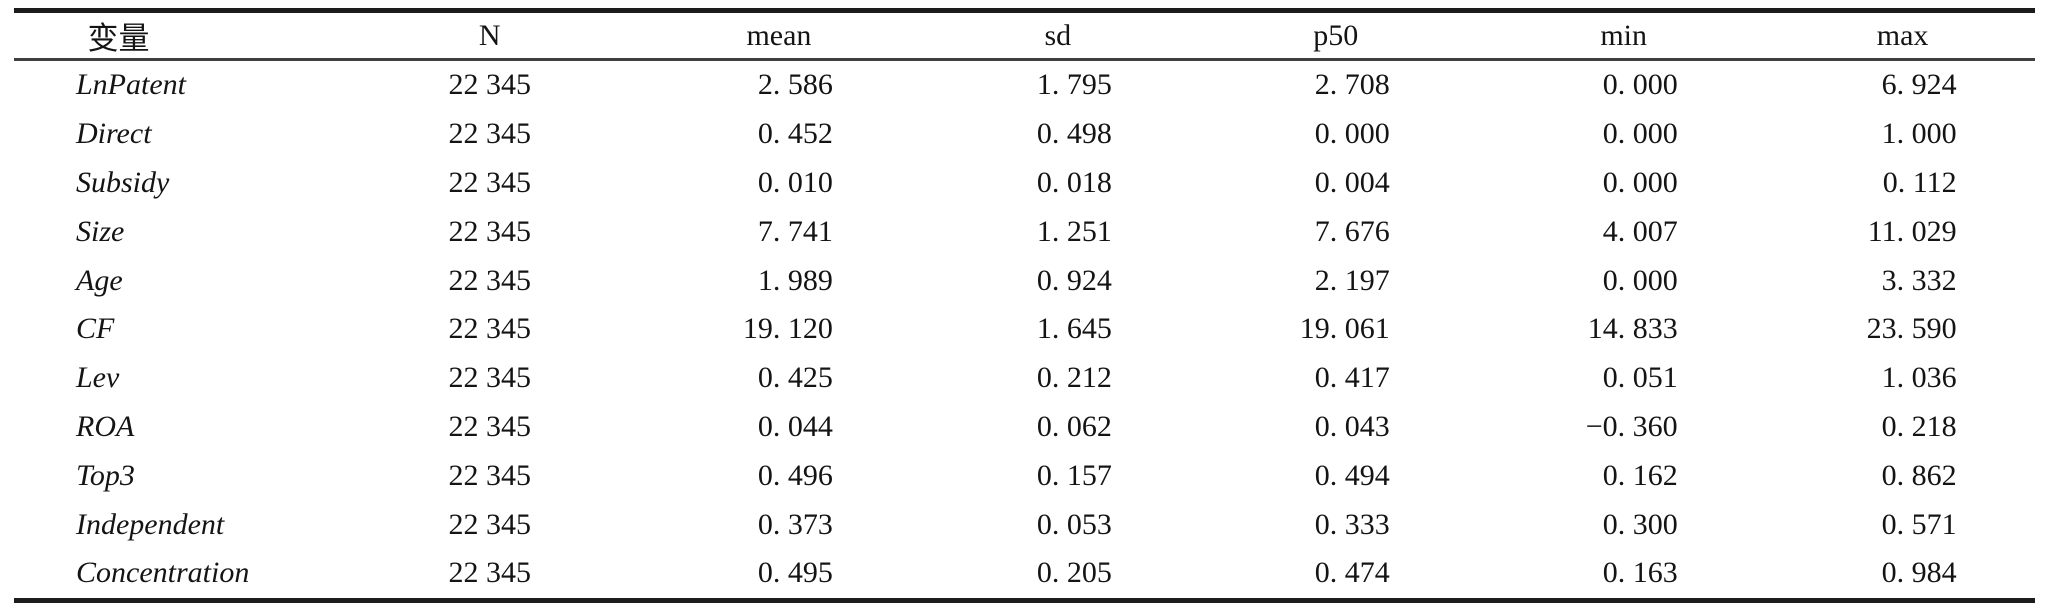 Image resolution: width=2048 pixels, height=608 pixels. I want to click on cell-max: 11. 029, so click(1902, 231).